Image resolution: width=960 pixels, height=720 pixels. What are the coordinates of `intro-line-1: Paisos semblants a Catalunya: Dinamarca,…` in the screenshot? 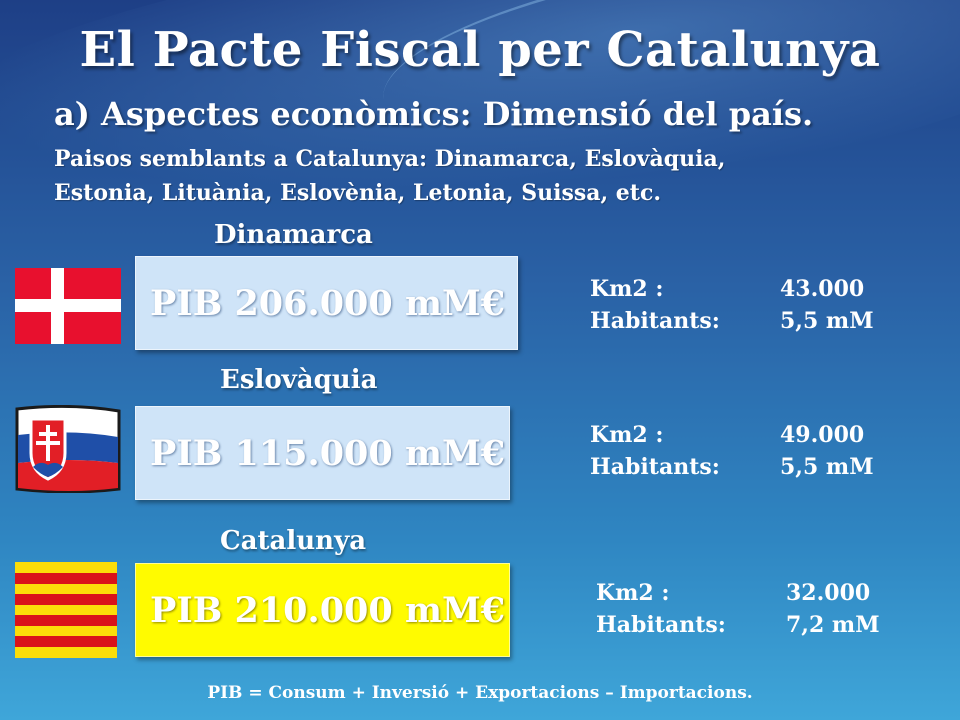 It's located at (390, 159).